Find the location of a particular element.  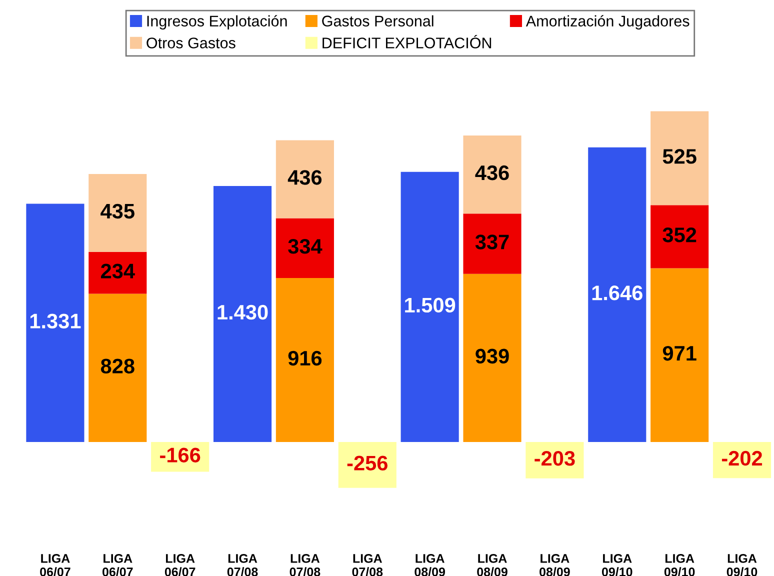

data-label: 1.509 is located at coordinates (430, 305).